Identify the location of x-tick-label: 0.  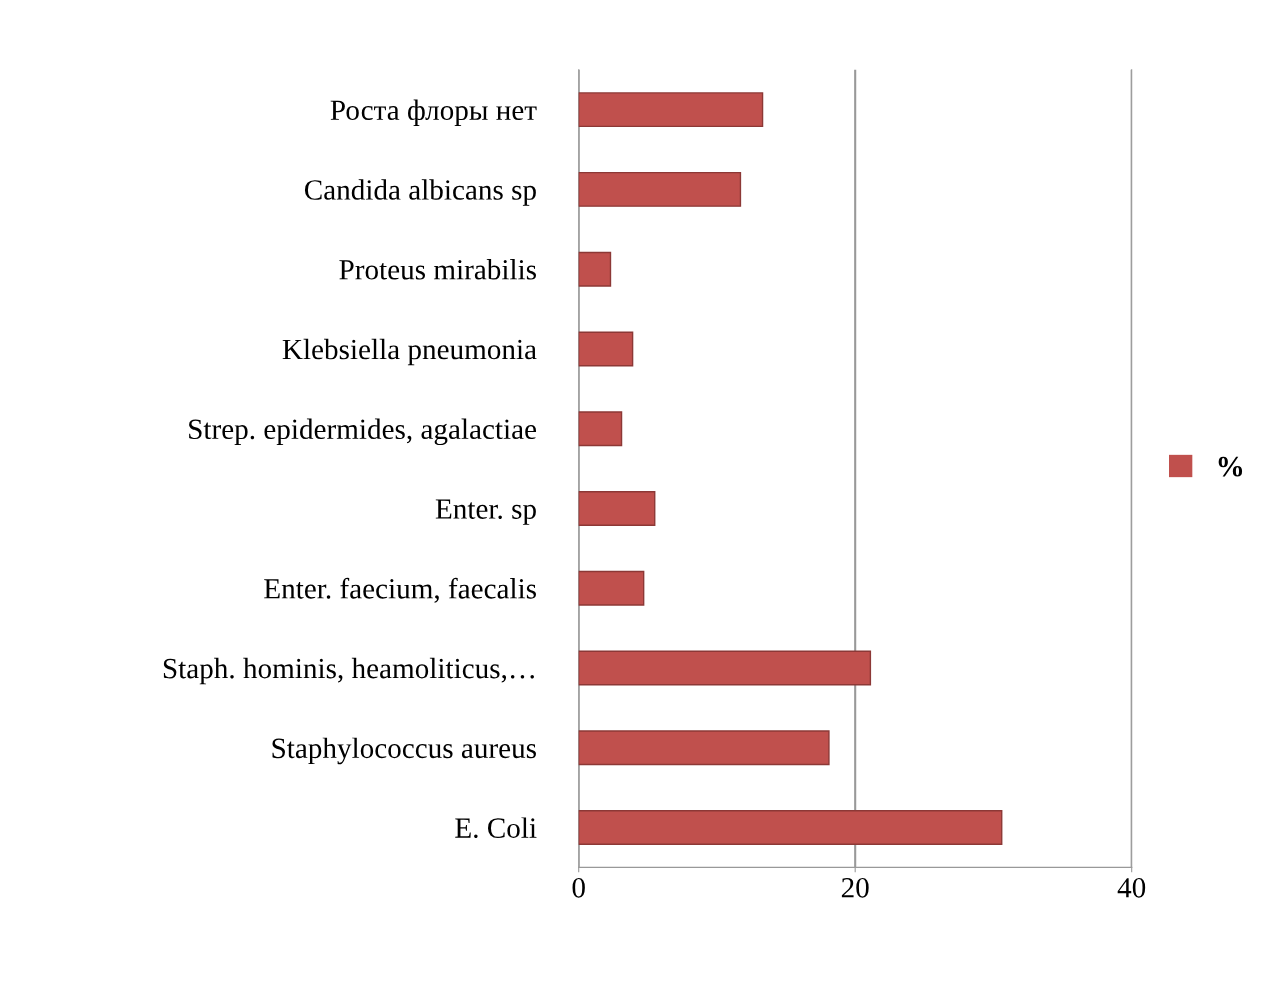
(578, 887).